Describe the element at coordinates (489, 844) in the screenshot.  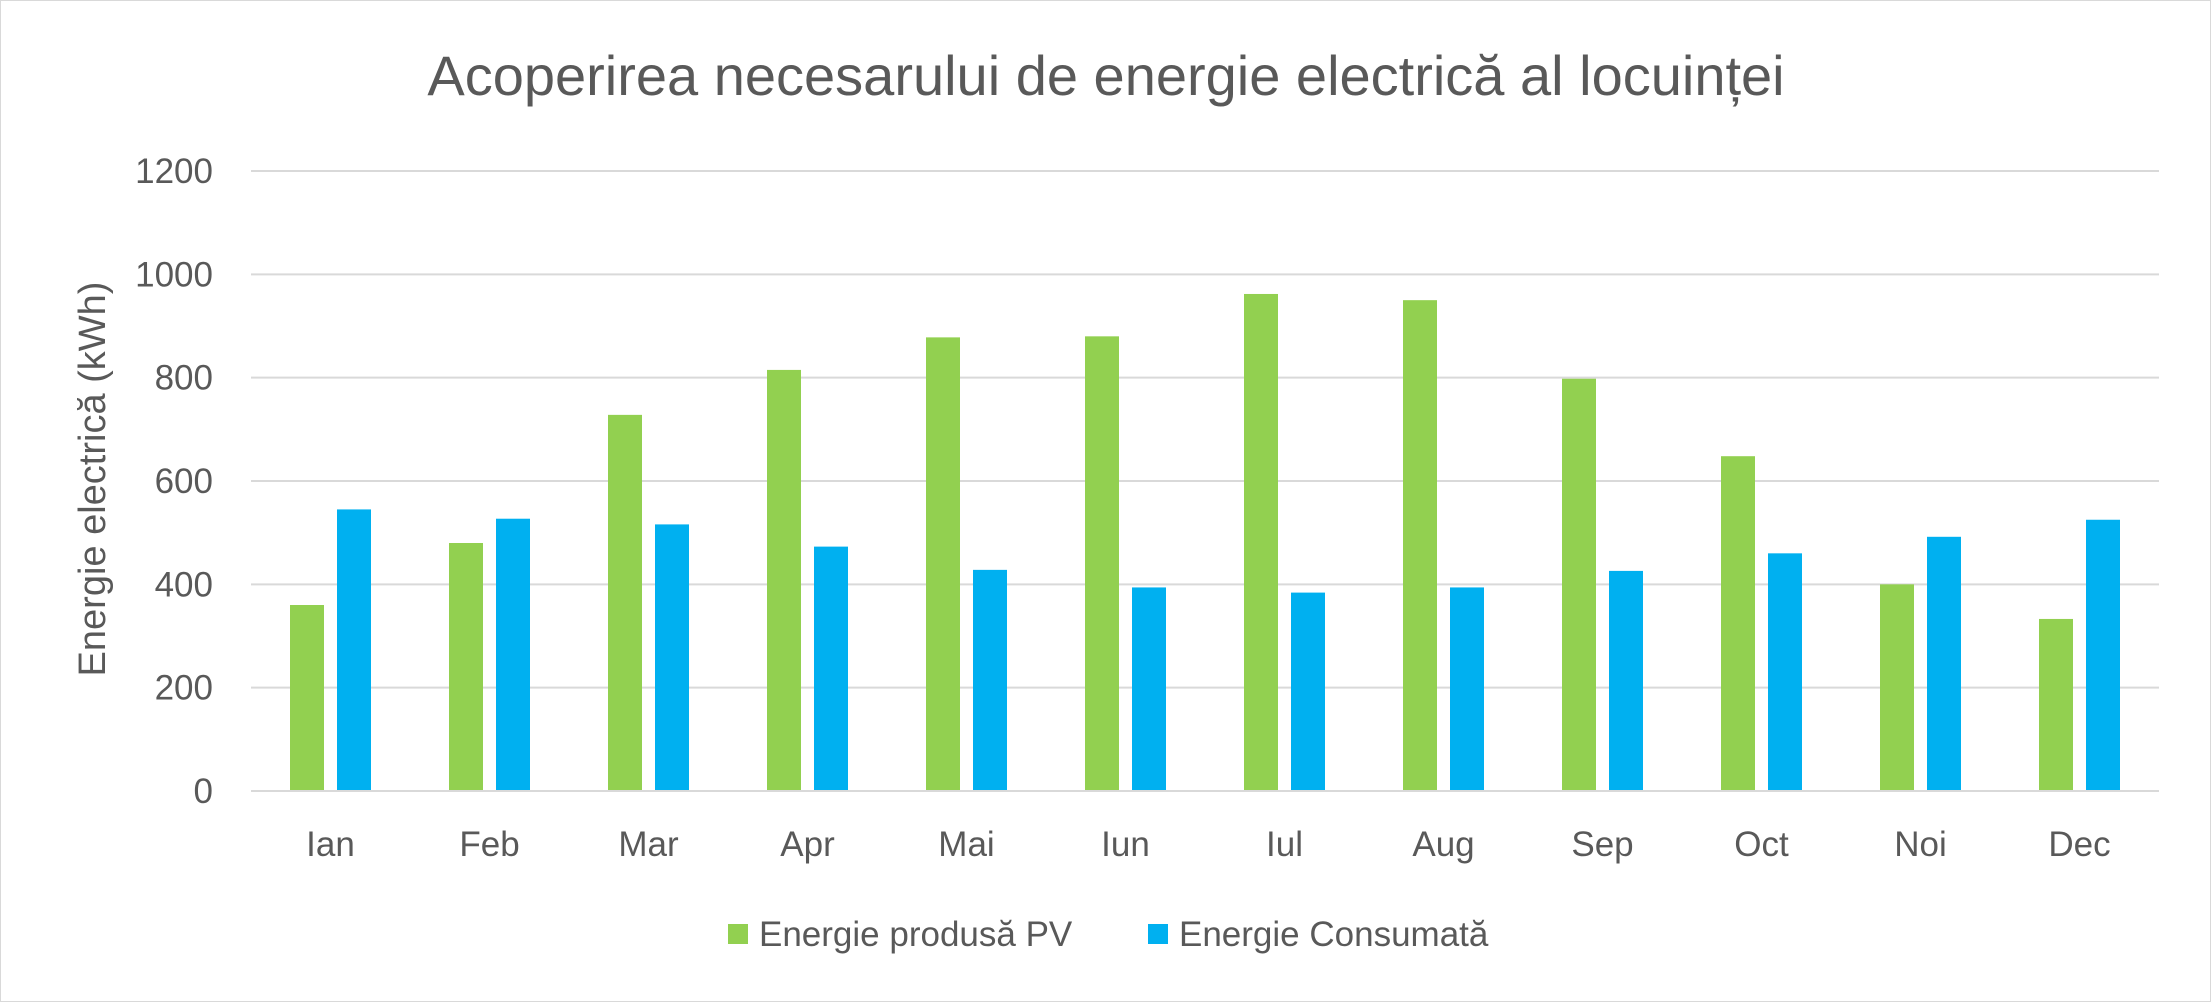
I see `x-tick-label: Feb` at that location.